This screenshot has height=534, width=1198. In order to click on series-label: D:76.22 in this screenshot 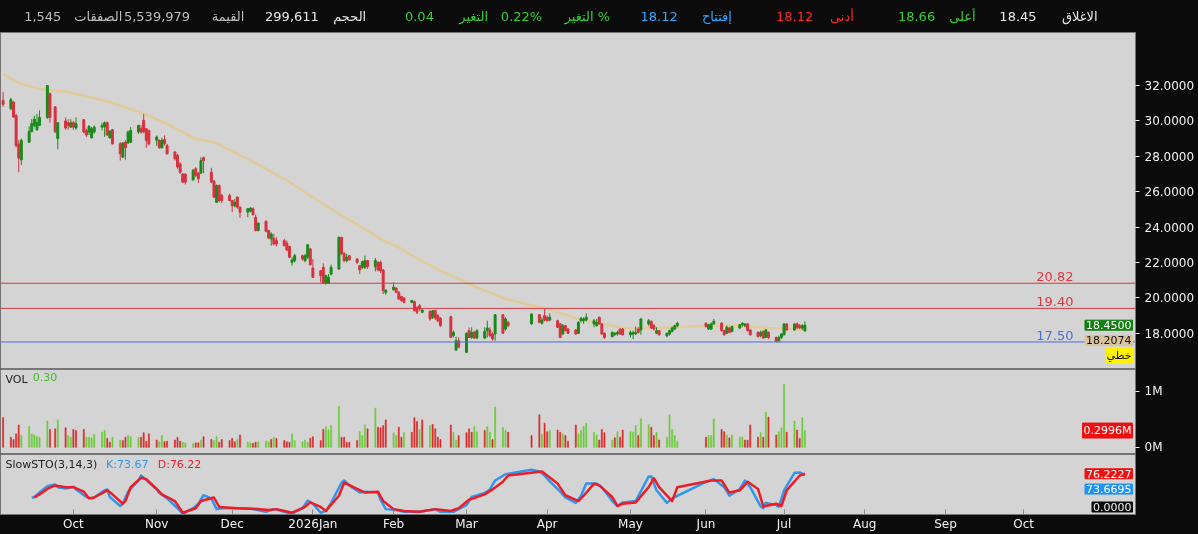, I will do `click(179, 464)`.